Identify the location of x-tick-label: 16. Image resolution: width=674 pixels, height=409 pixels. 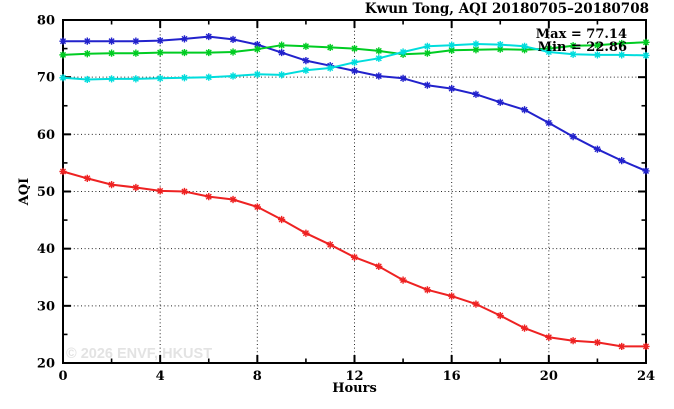
(452, 376).